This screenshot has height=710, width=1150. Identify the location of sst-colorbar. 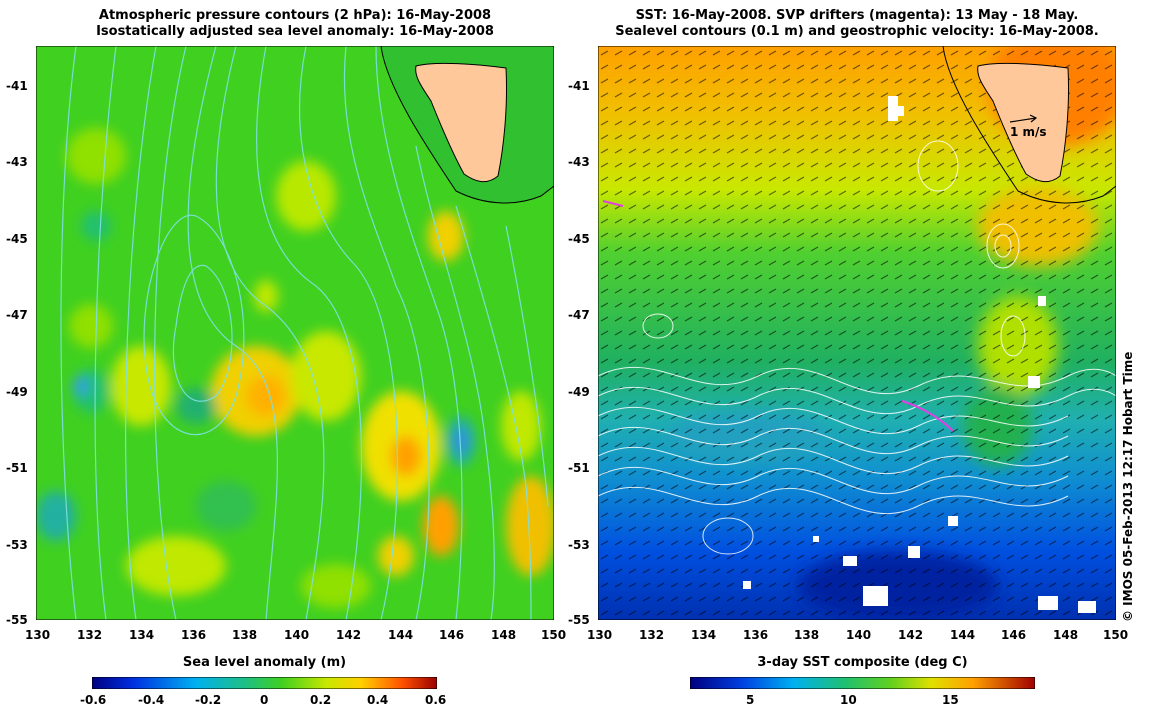
(862, 683).